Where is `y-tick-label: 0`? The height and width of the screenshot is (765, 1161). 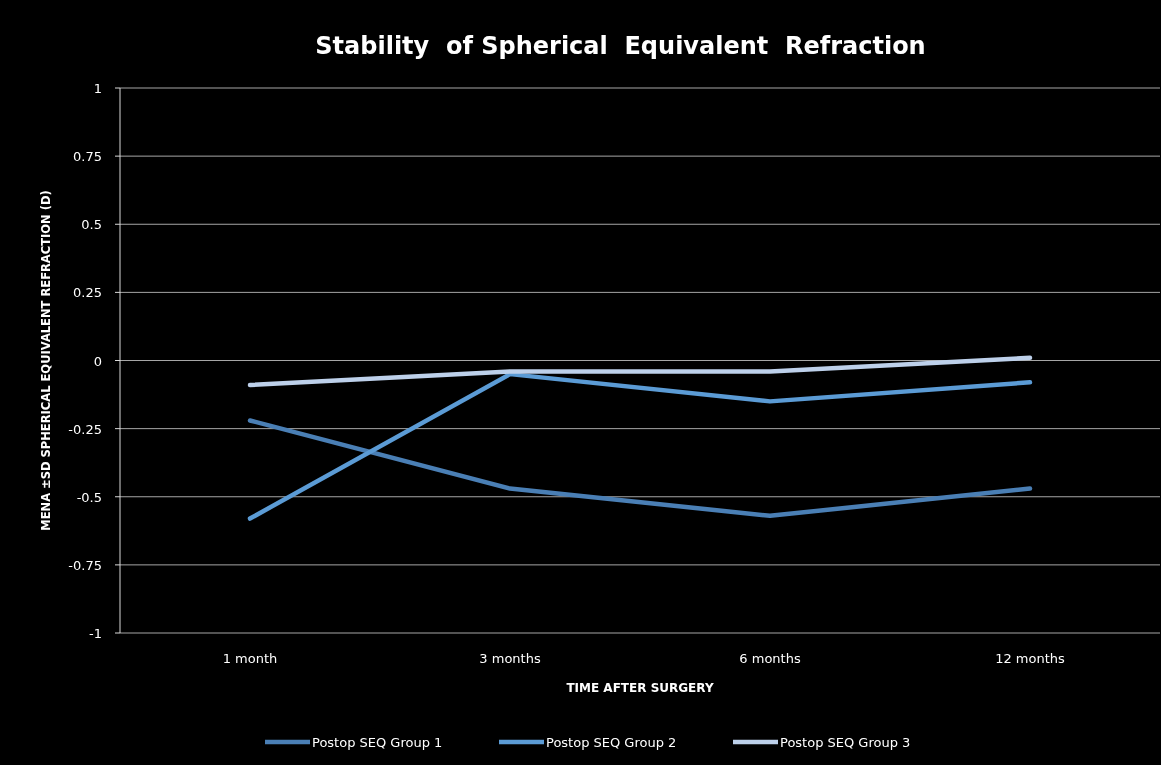 y-tick-label: 0 is located at coordinates (97, 361).